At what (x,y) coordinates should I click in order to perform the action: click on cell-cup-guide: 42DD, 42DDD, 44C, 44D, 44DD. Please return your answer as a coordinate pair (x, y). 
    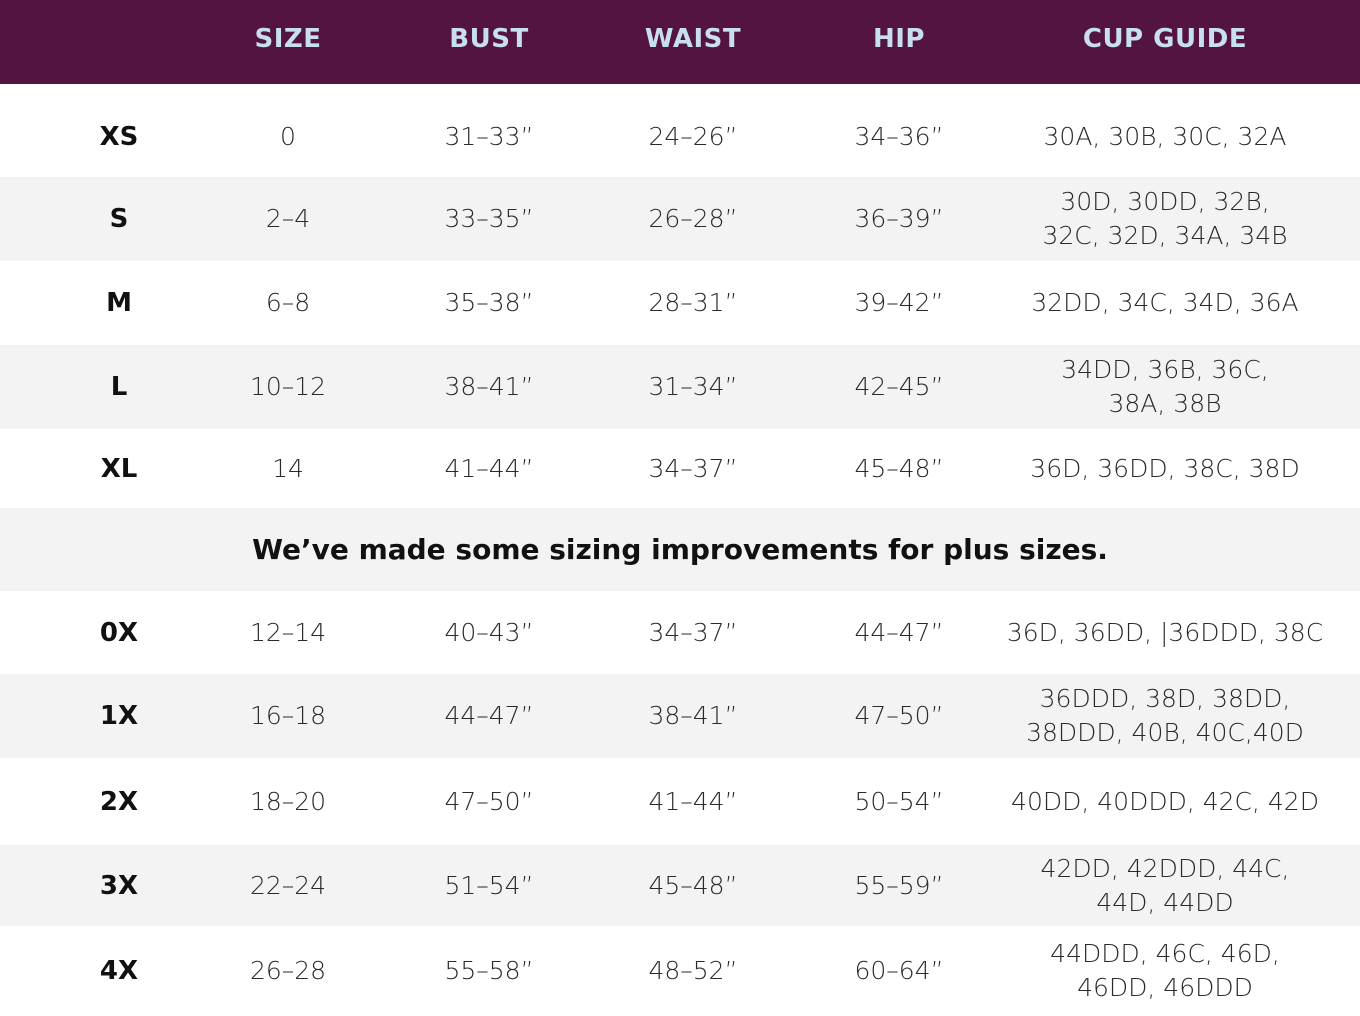
    Looking at the image, I should click on (1165, 886).